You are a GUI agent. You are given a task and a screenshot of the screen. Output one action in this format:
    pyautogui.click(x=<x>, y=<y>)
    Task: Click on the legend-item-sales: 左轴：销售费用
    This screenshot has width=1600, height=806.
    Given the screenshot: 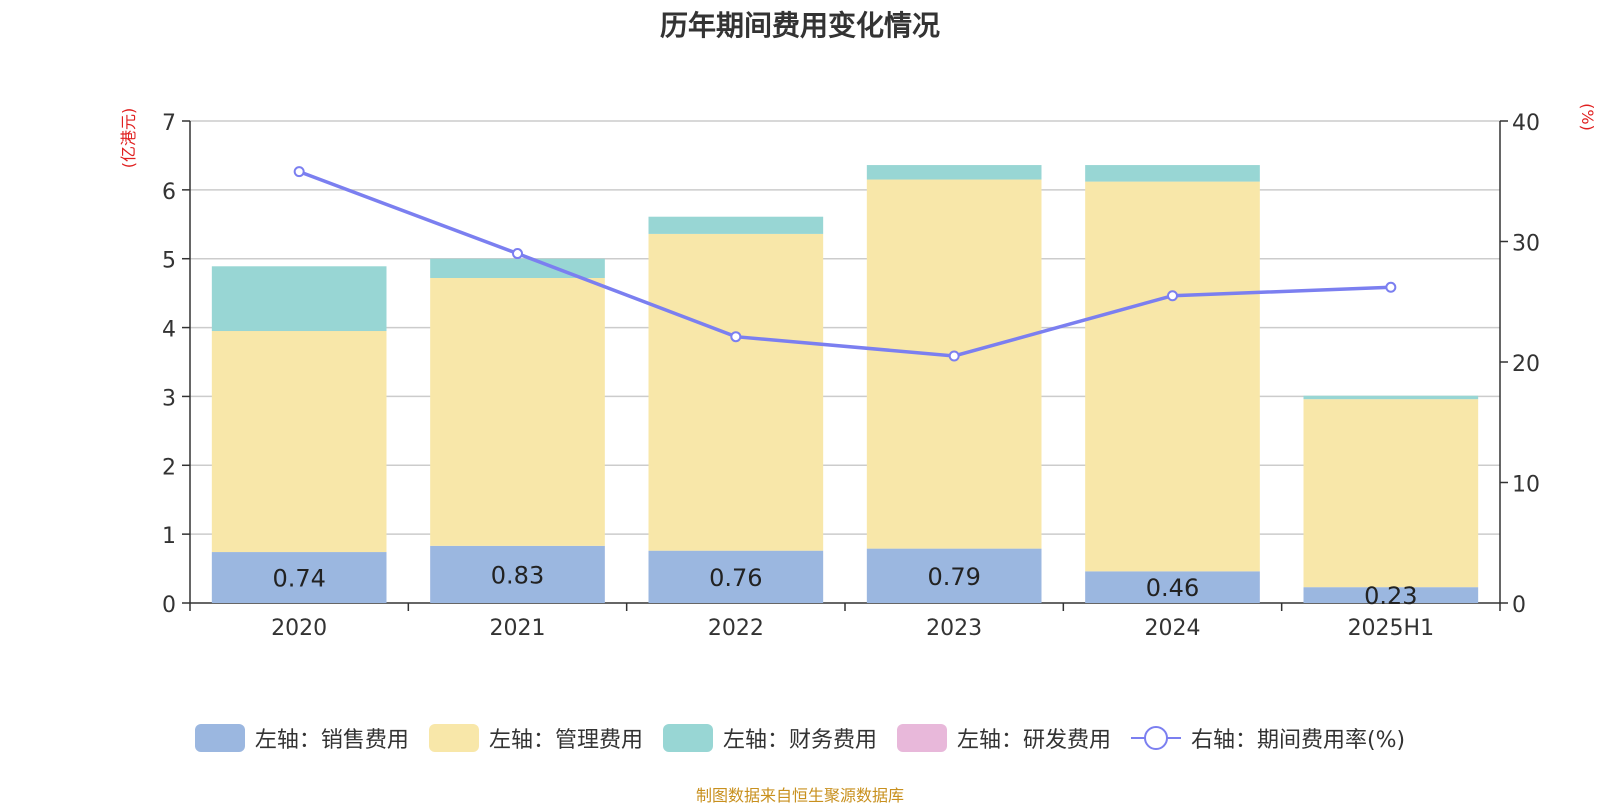 What is the action you would take?
    pyautogui.click(x=301, y=738)
    